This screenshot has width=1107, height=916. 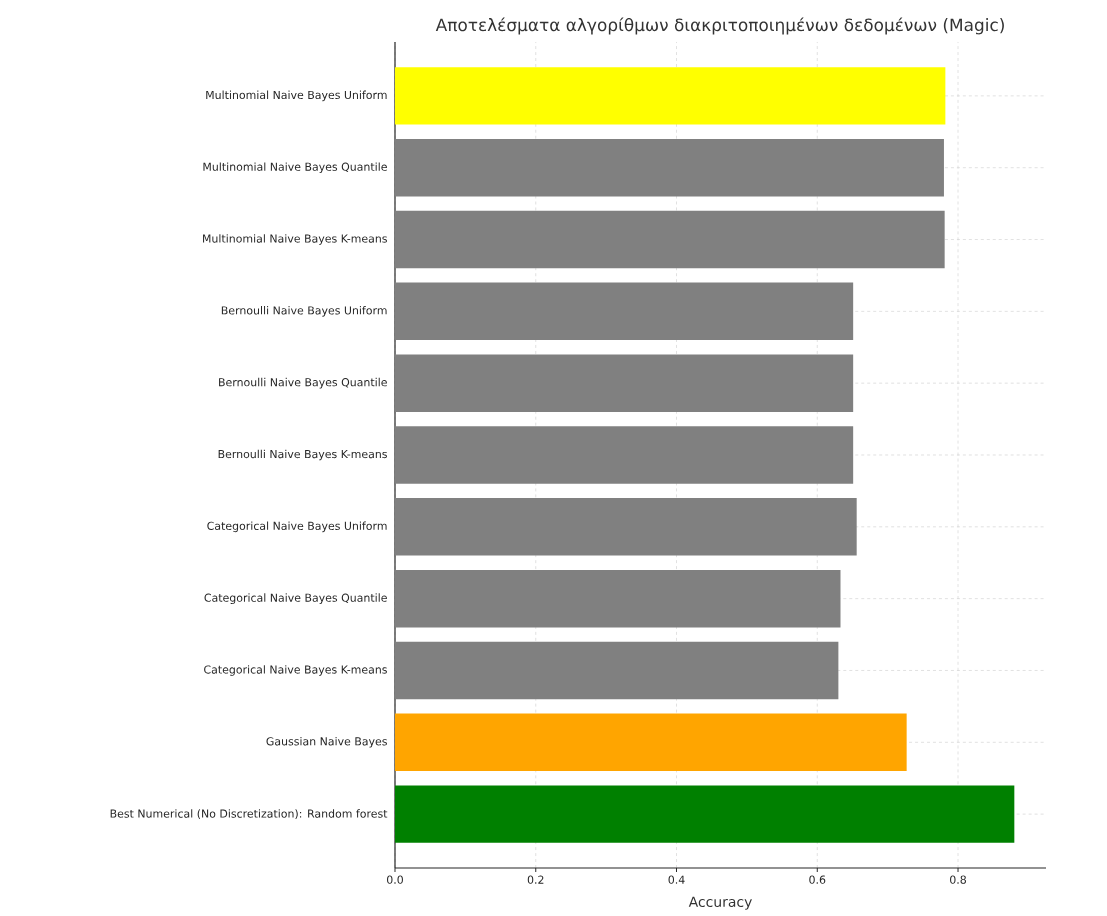 I want to click on y-tick-label: Multinomial Naive Bayes K-means, so click(x=295, y=239).